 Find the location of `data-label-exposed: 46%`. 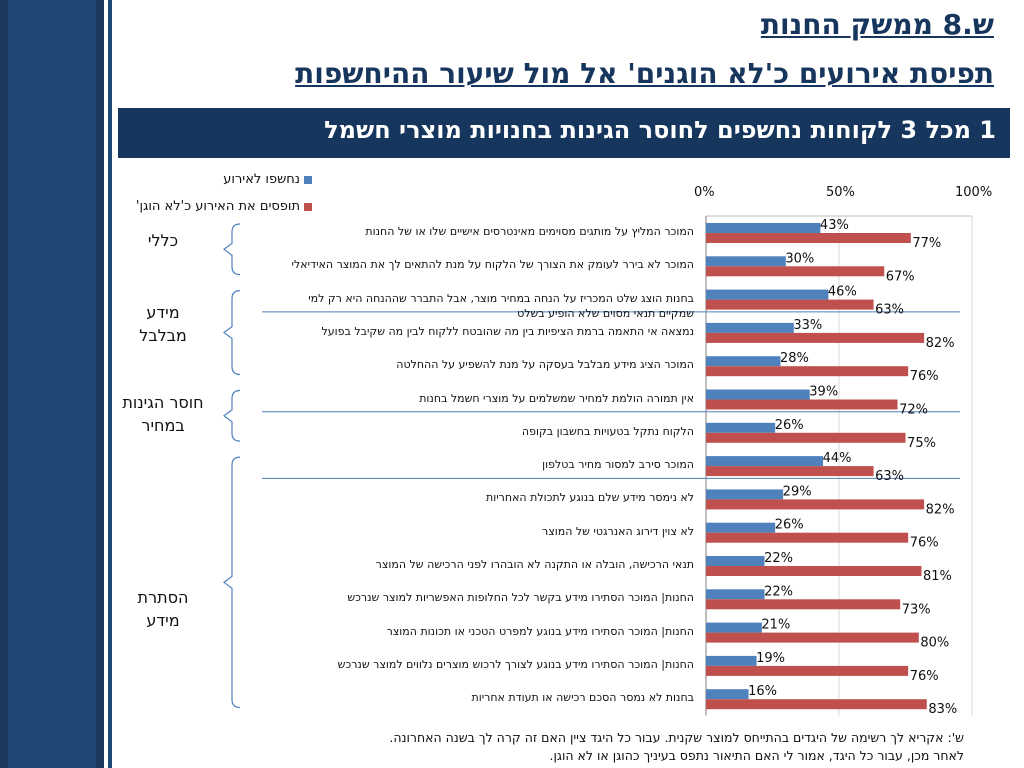

data-label-exposed: 46% is located at coordinates (842, 292).